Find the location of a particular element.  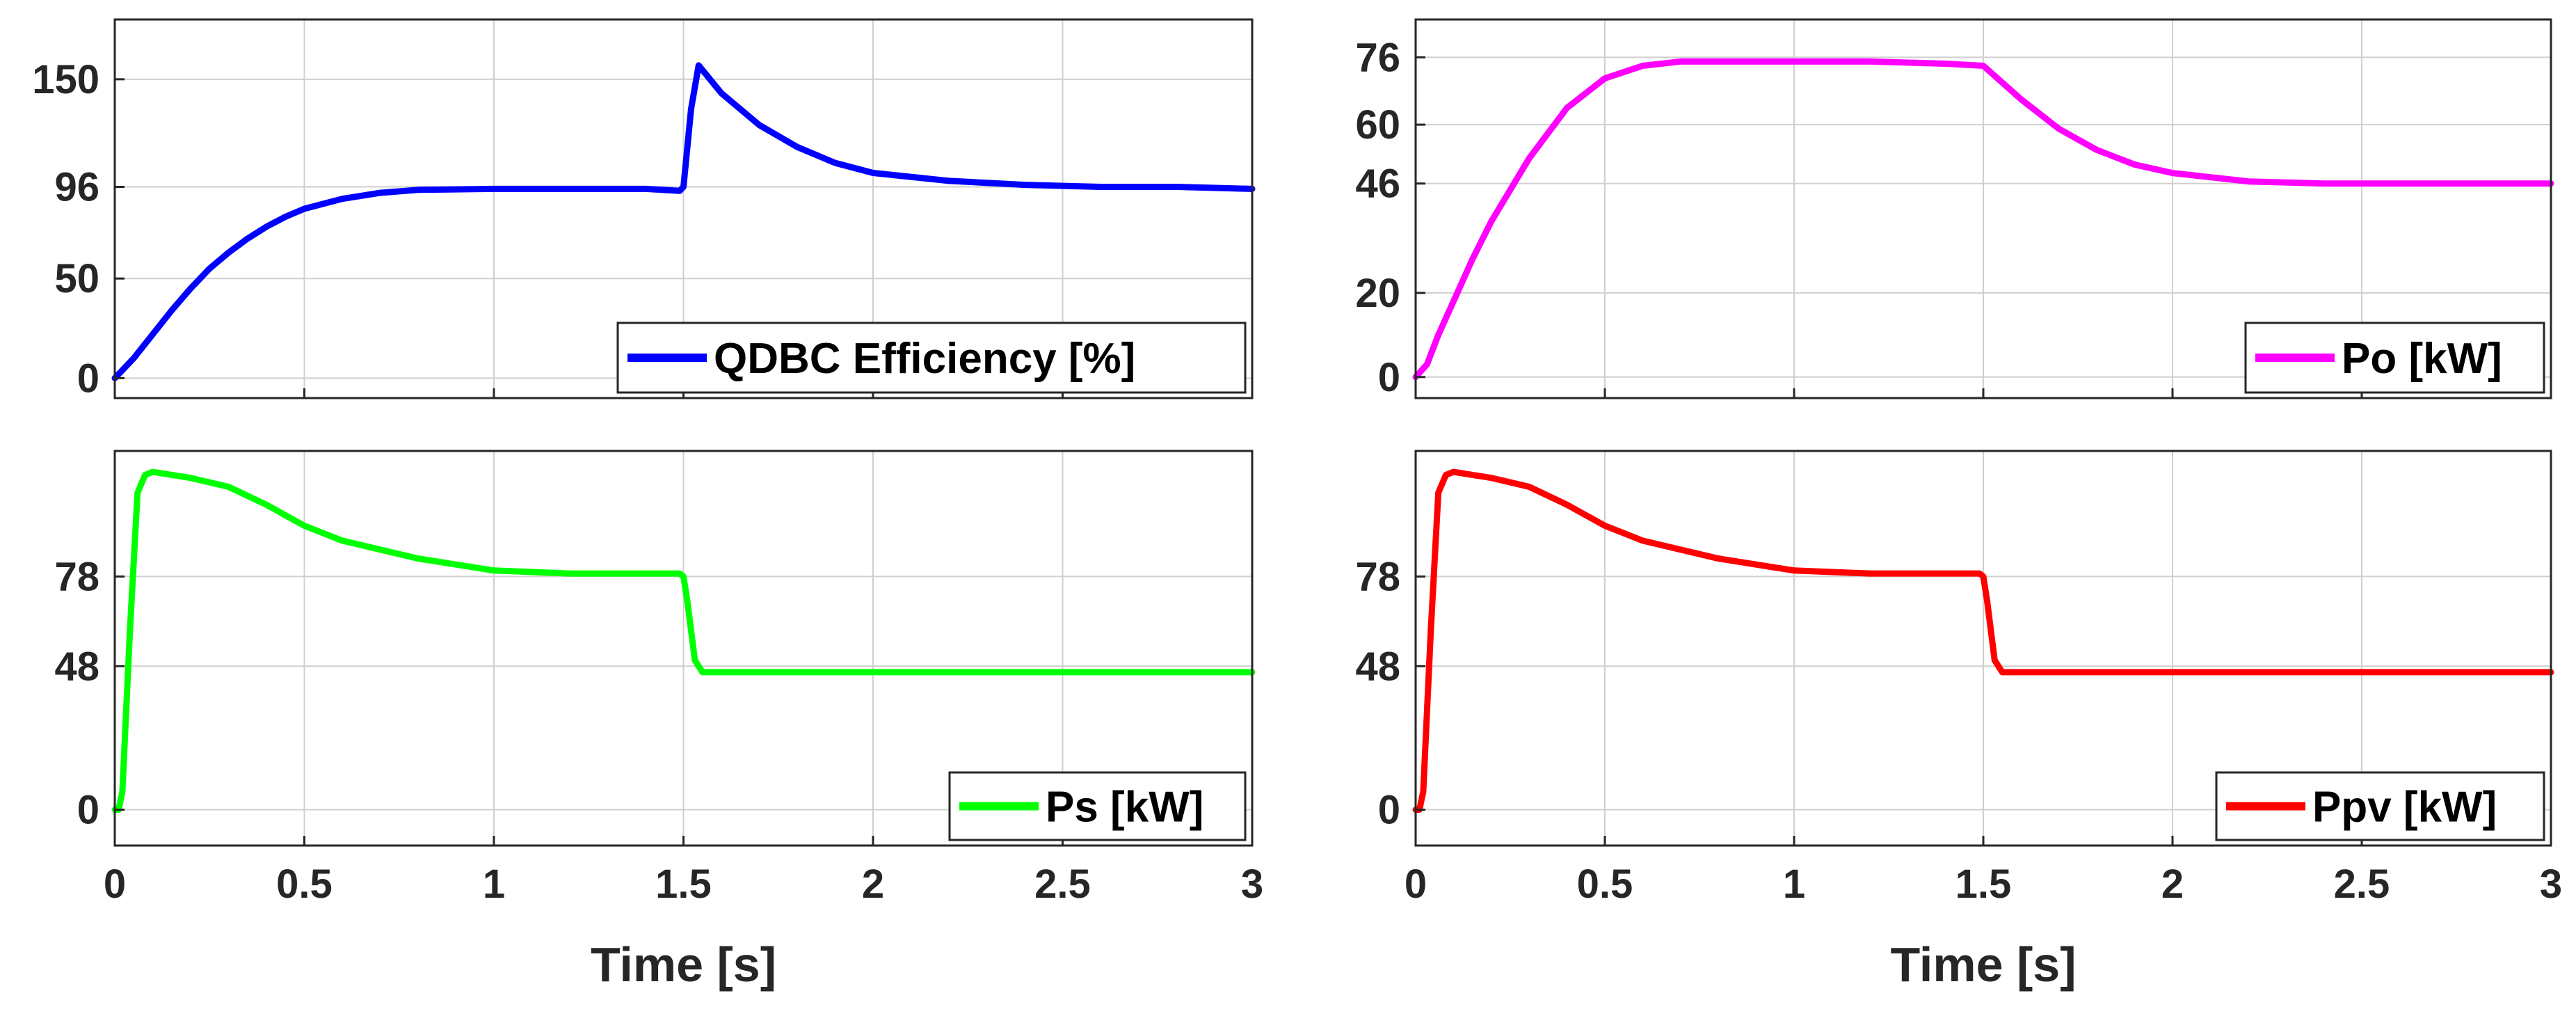

legend-label: QDBC Efficiency [%] is located at coordinates (924, 359).